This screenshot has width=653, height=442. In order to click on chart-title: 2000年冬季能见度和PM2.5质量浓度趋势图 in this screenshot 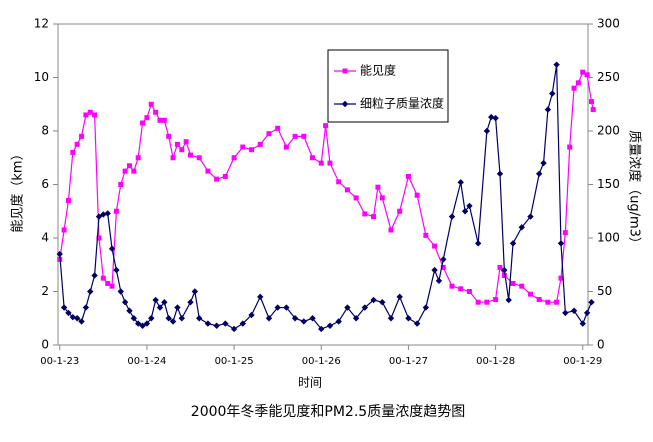, I will do `click(328, 412)`.